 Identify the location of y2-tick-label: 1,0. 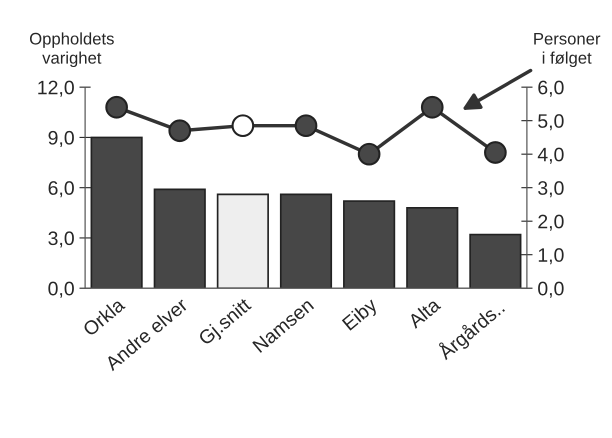
(551, 256).